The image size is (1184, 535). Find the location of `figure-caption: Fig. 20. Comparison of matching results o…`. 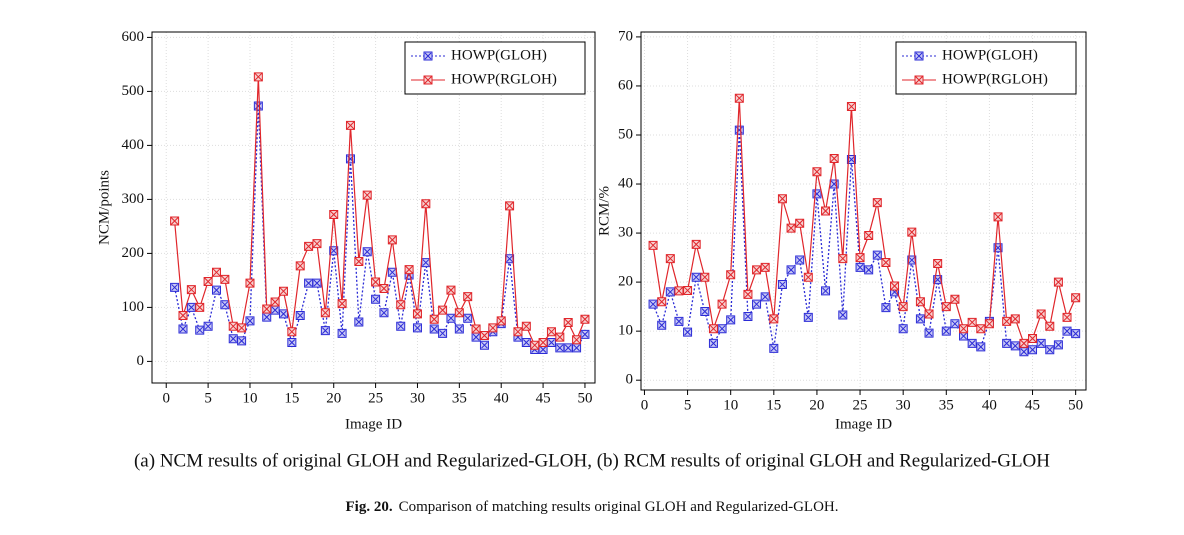

figure-caption: Fig. 20. Comparison of matching results o… is located at coordinates (592, 507).